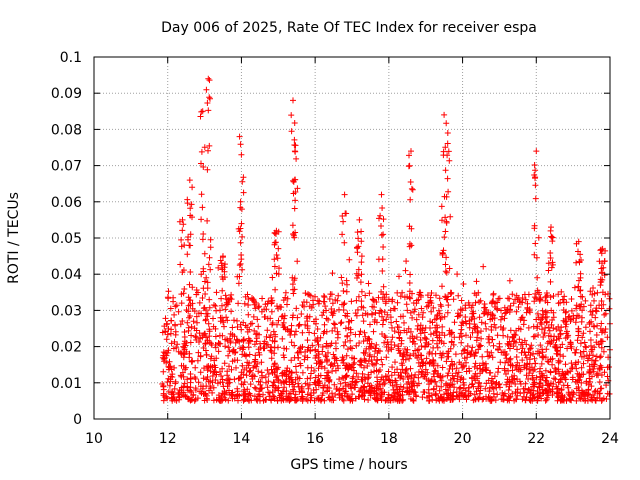 This screenshot has height=480, width=640. Describe the element at coordinates (77, 420) in the screenshot. I see `y-tick-label: 0` at that location.